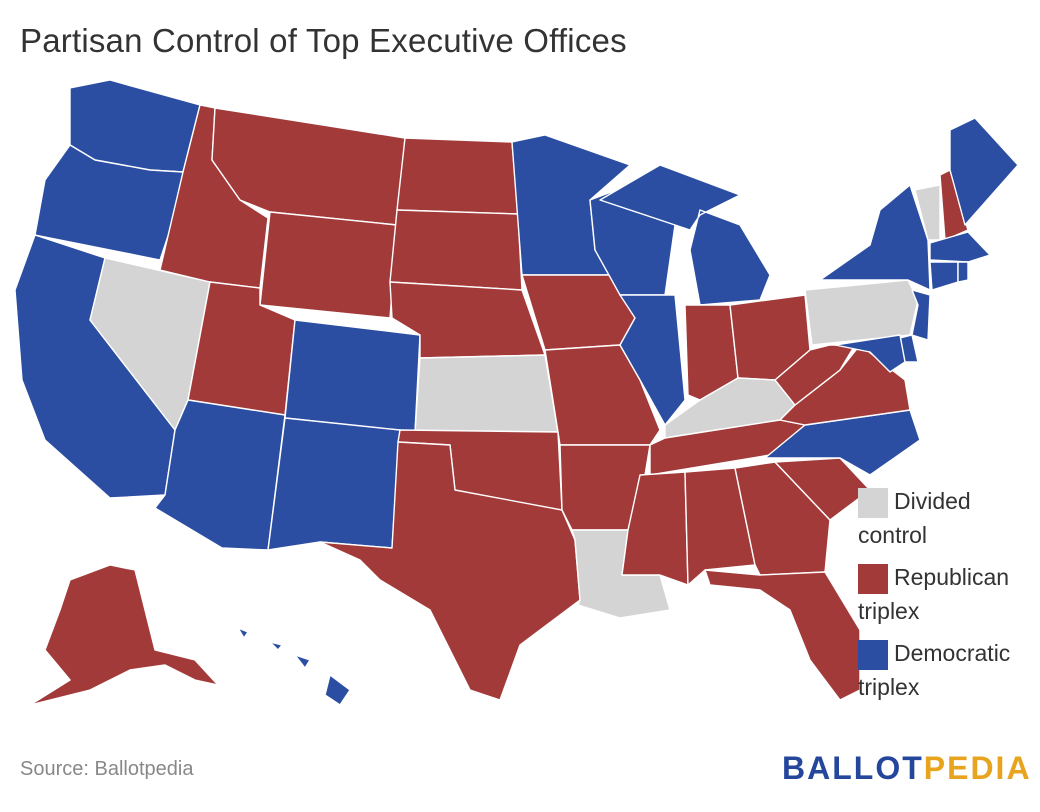 The image size is (1040, 812). I want to click on state-ME, so click(984, 171).